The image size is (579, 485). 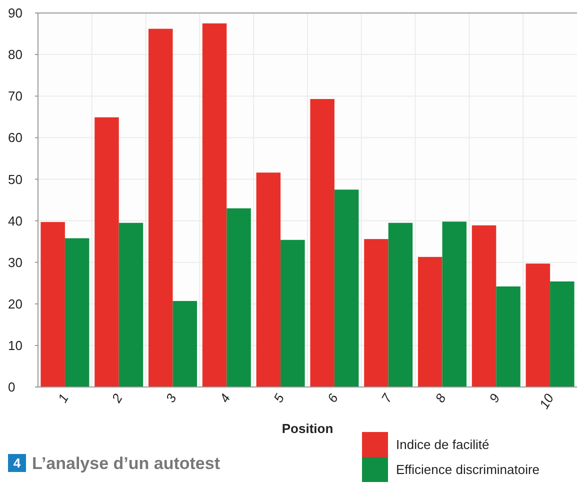 What do you see at coordinates (15, 13) in the screenshot?
I see `y-tick-label: 90` at bounding box center [15, 13].